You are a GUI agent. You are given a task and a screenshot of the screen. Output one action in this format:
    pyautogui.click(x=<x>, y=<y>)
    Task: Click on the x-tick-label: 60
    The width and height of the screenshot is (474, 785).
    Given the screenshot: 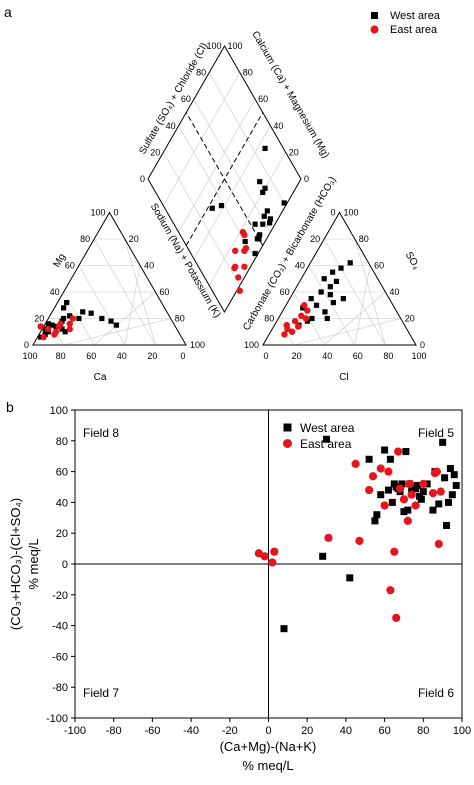 What is the action you would take?
    pyautogui.click(x=384, y=731)
    